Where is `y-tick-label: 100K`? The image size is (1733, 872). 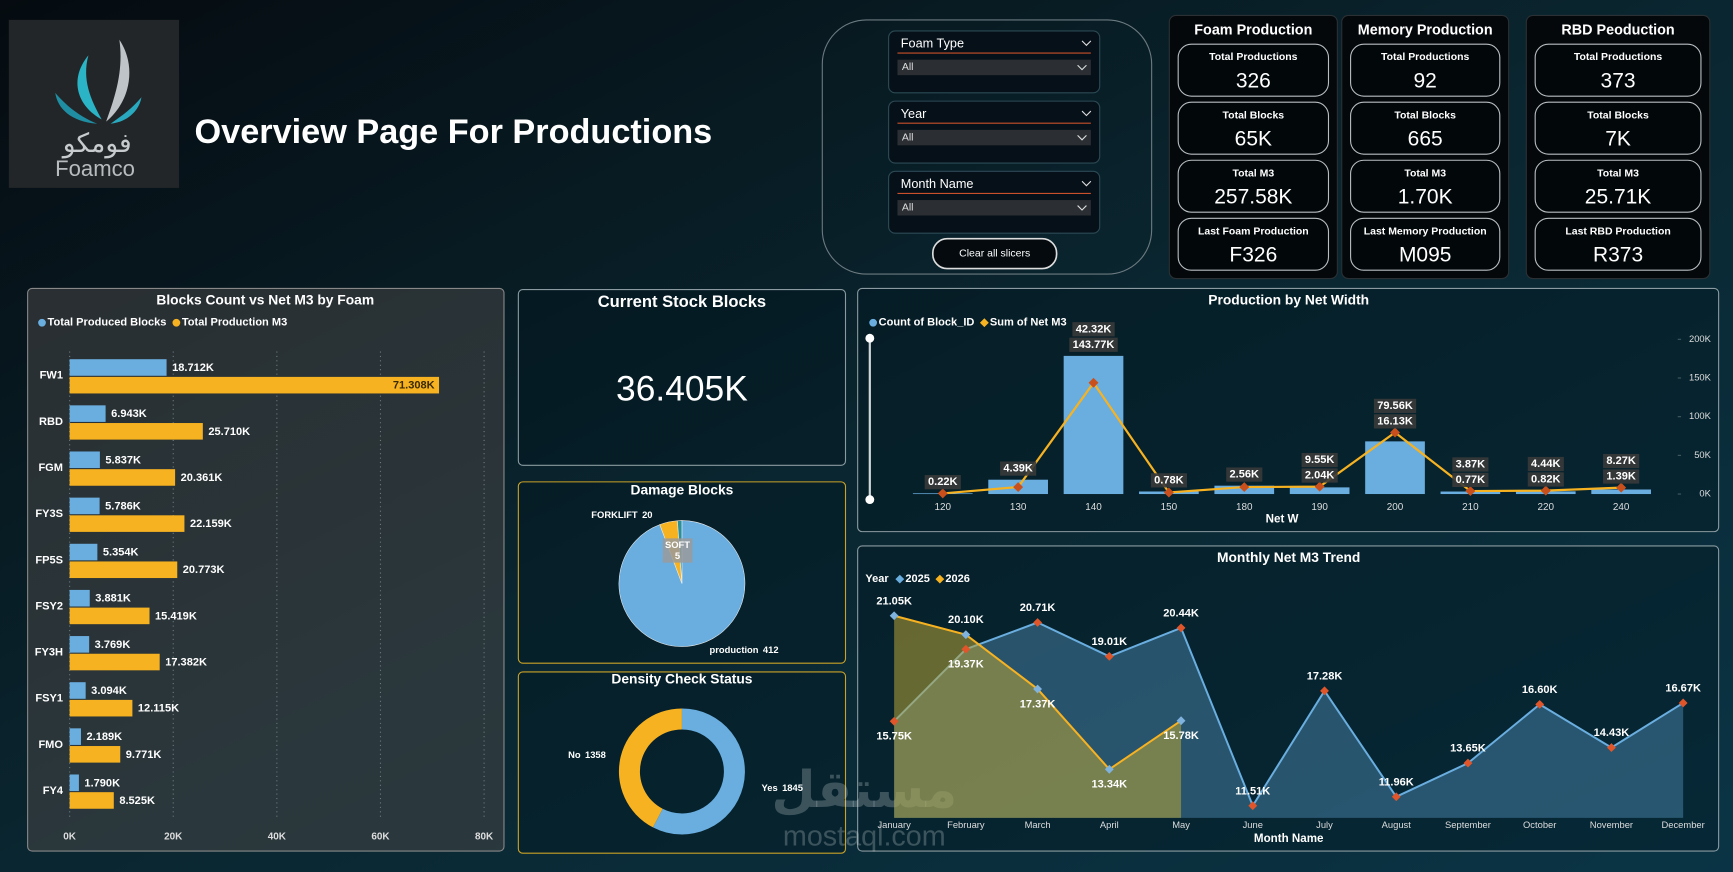 y-tick-label: 100K is located at coordinates (1700, 415).